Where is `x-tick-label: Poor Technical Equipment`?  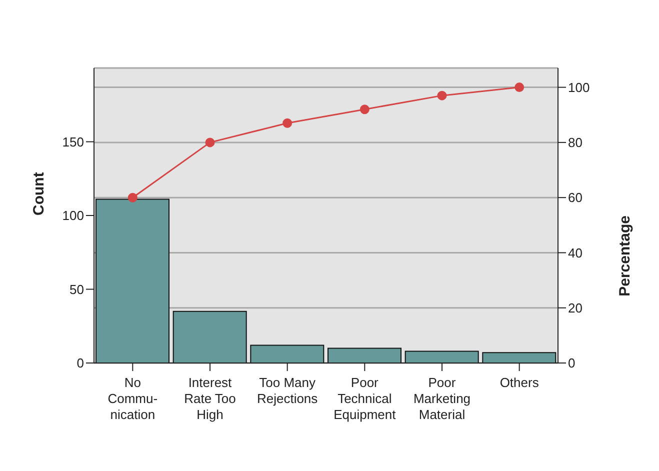
x-tick-label: Poor Technical Equipment is located at coordinates (365, 398).